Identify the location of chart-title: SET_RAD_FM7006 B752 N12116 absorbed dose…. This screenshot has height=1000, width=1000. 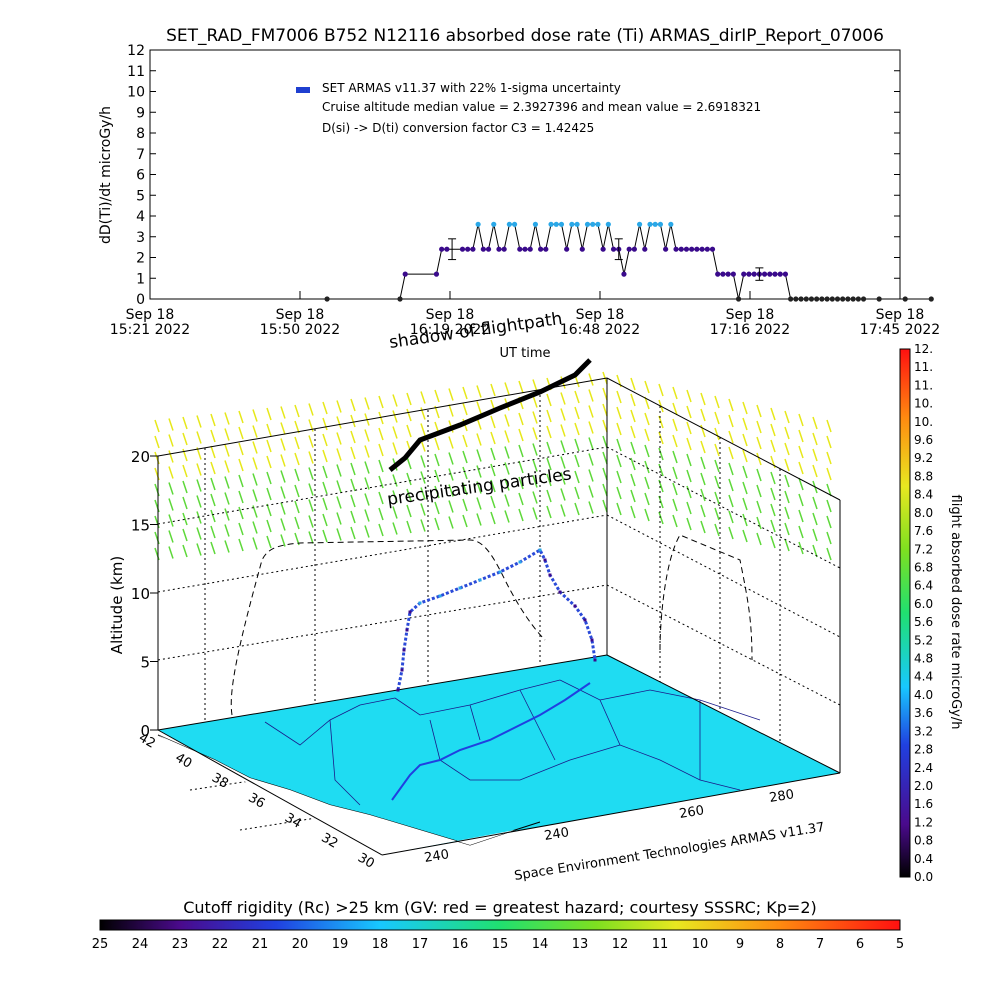
(525, 36).